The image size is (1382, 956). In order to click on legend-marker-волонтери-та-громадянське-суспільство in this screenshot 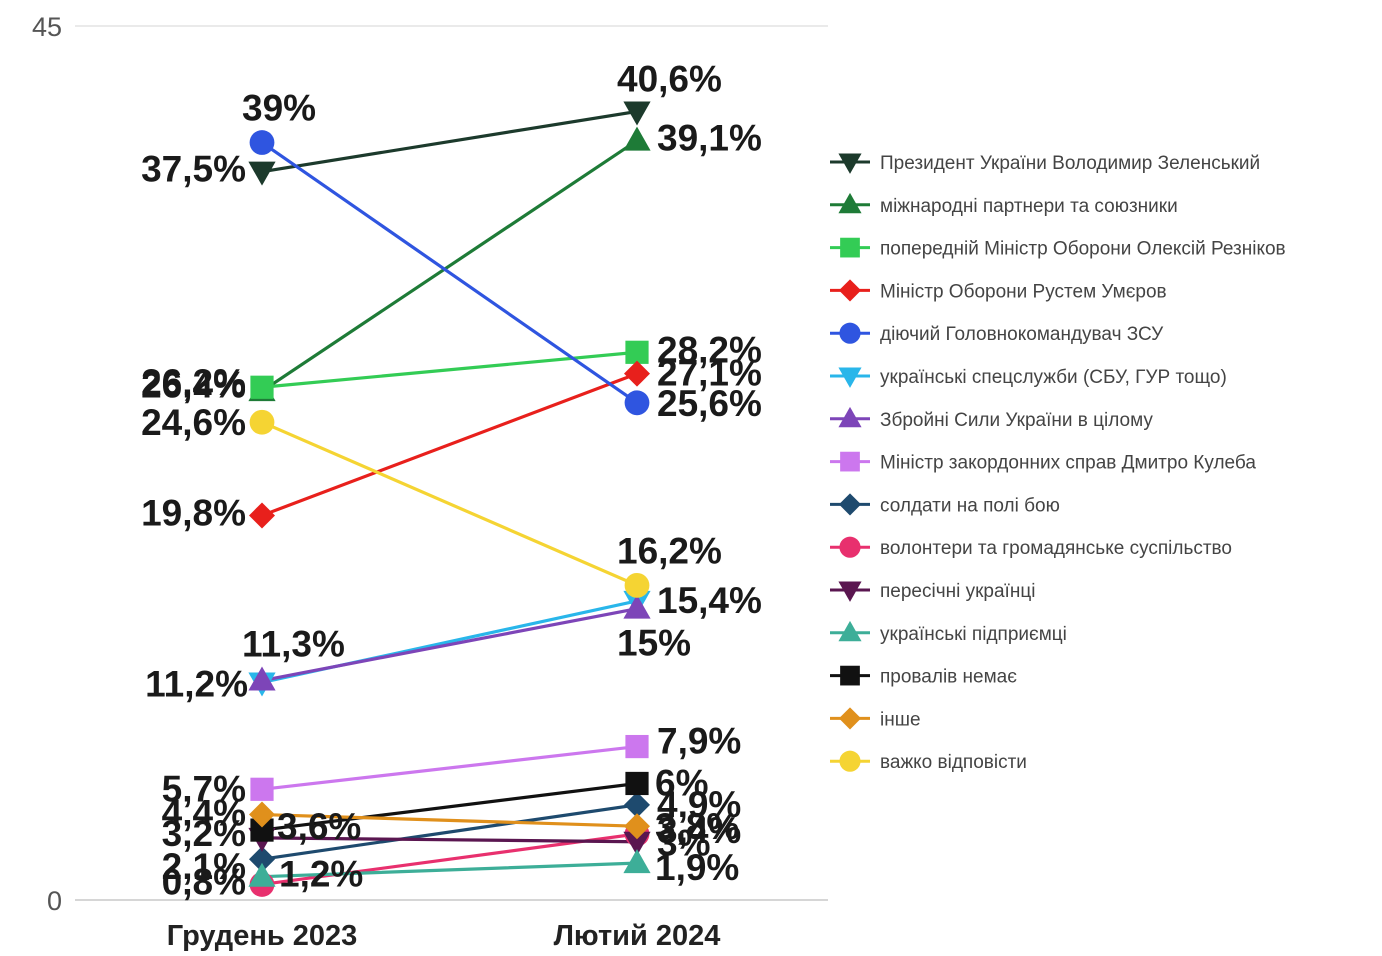, I will do `click(850, 547)`.